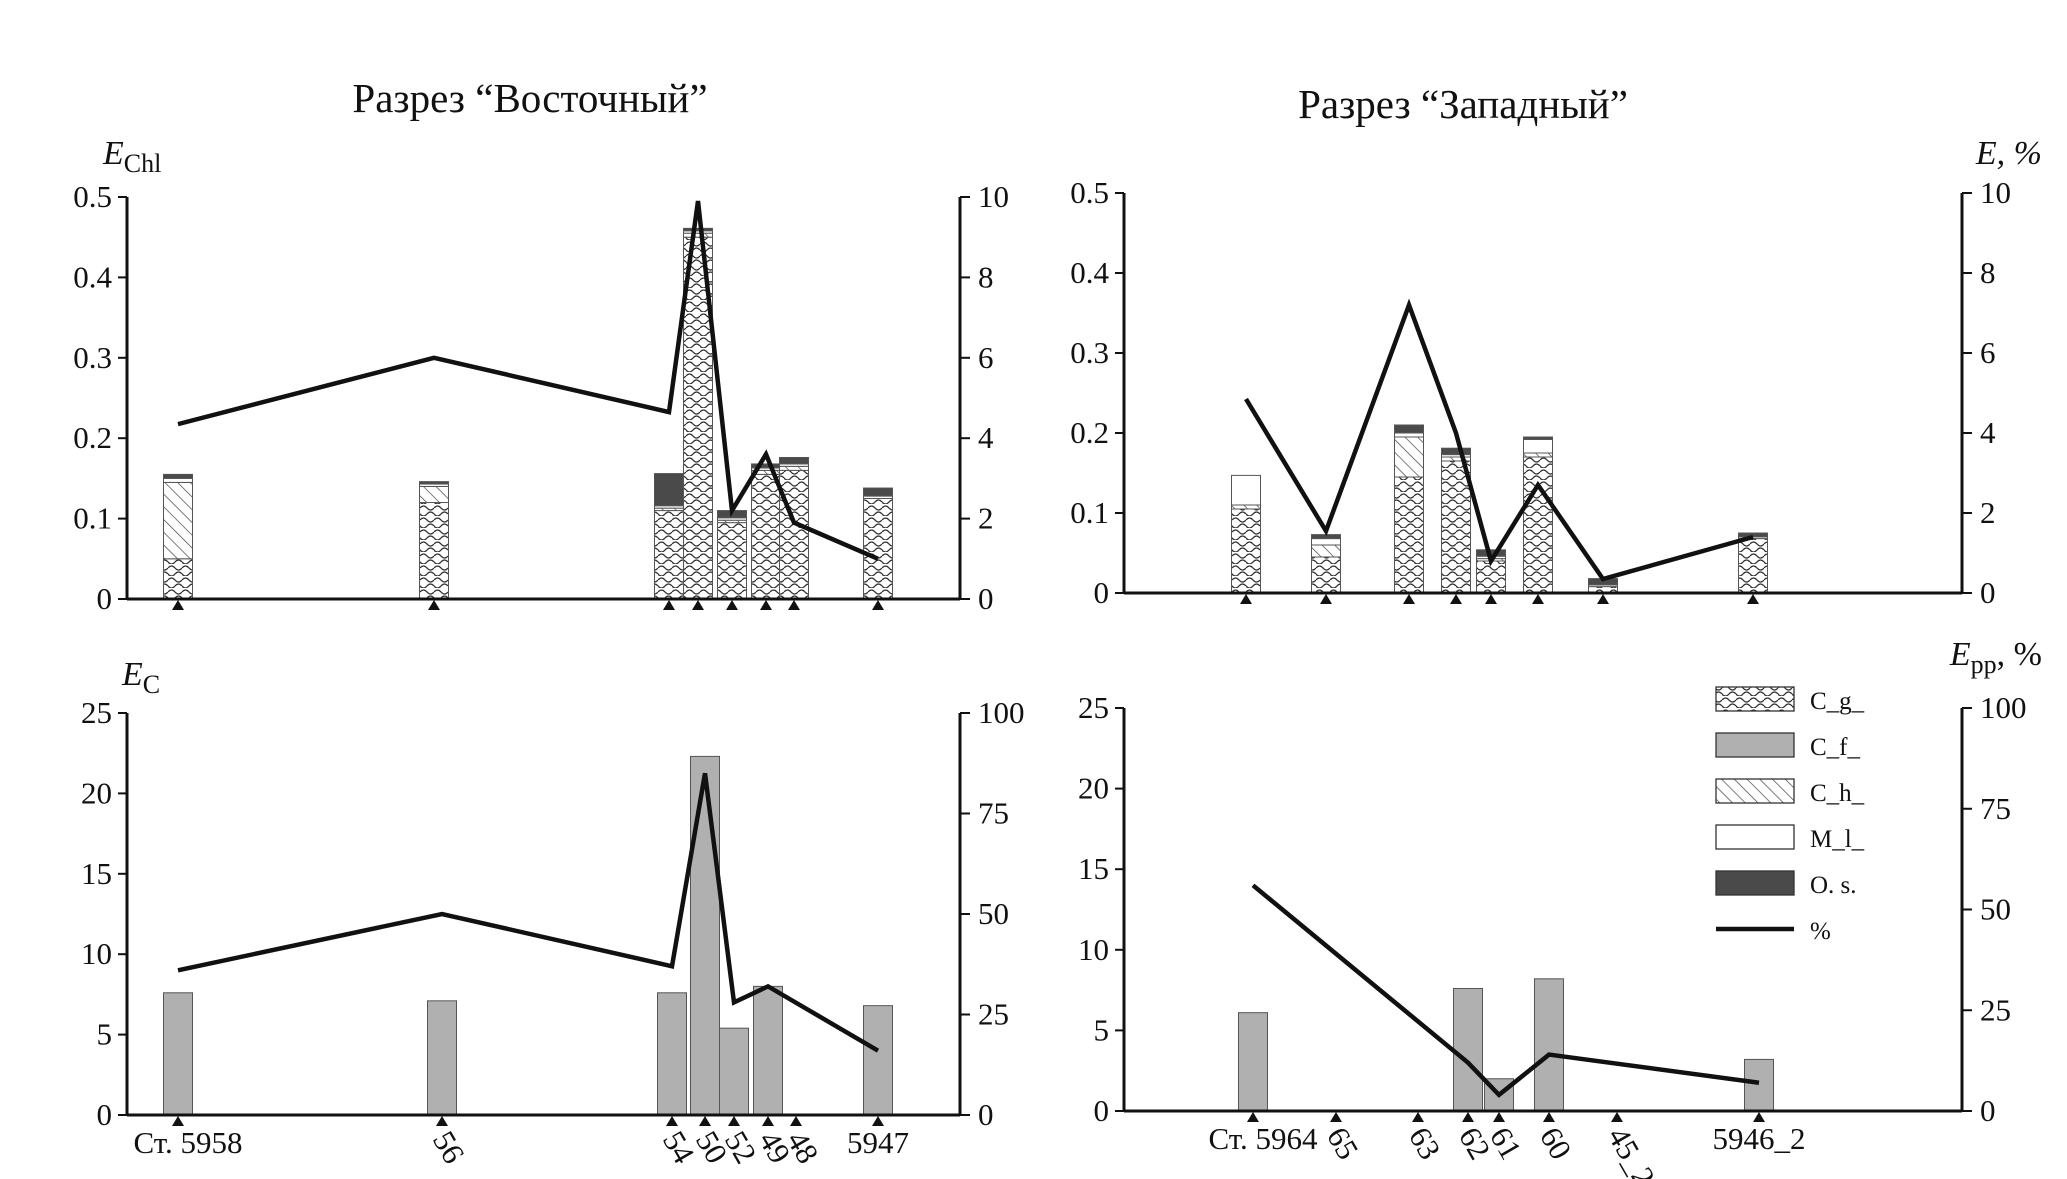 Image resolution: width=2067 pixels, height=1179 pixels. Describe the element at coordinates (96, 873) in the screenshot. I see `y-tick-label: 15` at that location.